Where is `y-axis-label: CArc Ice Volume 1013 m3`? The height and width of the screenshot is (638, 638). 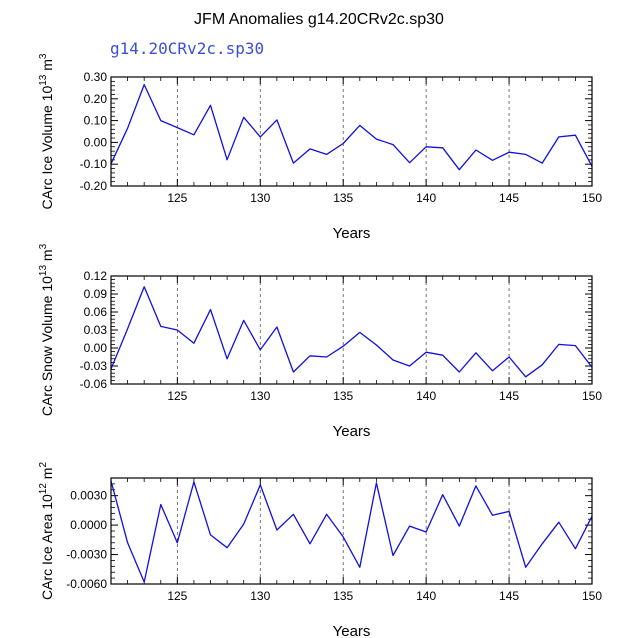 y-axis-label: CArc Ice Volume 1013 m3 is located at coordinates (46, 131).